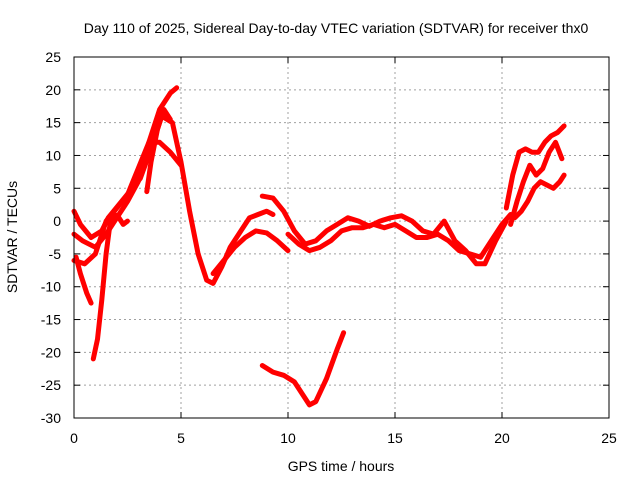 The height and width of the screenshot is (480, 640). What do you see at coordinates (399, 236) in the screenshot?
I see `series-track-i` at bounding box center [399, 236].